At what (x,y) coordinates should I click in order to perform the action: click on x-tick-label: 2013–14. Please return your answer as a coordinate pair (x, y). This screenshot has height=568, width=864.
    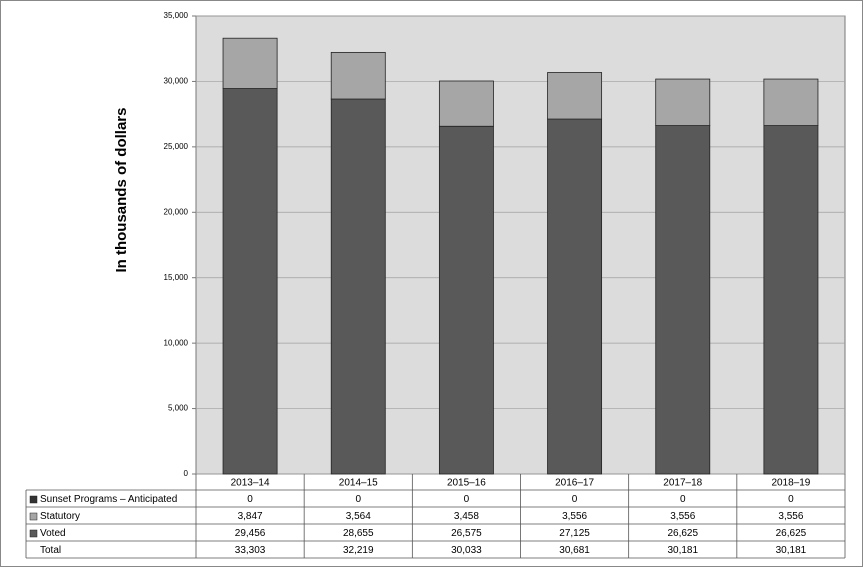
    Looking at the image, I should click on (250, 483).